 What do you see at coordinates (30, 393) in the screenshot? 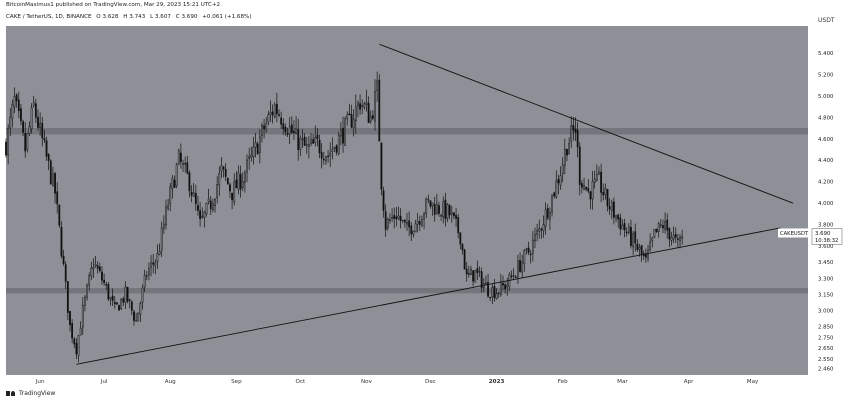
I see `footer-brand: TradingView` at bounding box center [30, 393].